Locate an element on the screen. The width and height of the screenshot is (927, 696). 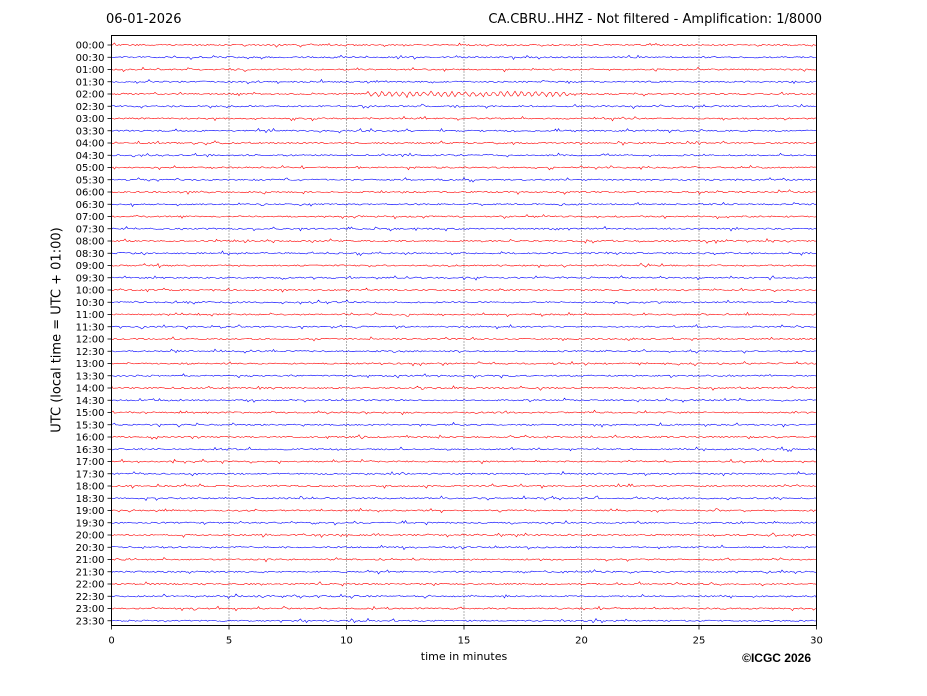
y-tick-label: 16:00 is located at coordinates (90, 438).